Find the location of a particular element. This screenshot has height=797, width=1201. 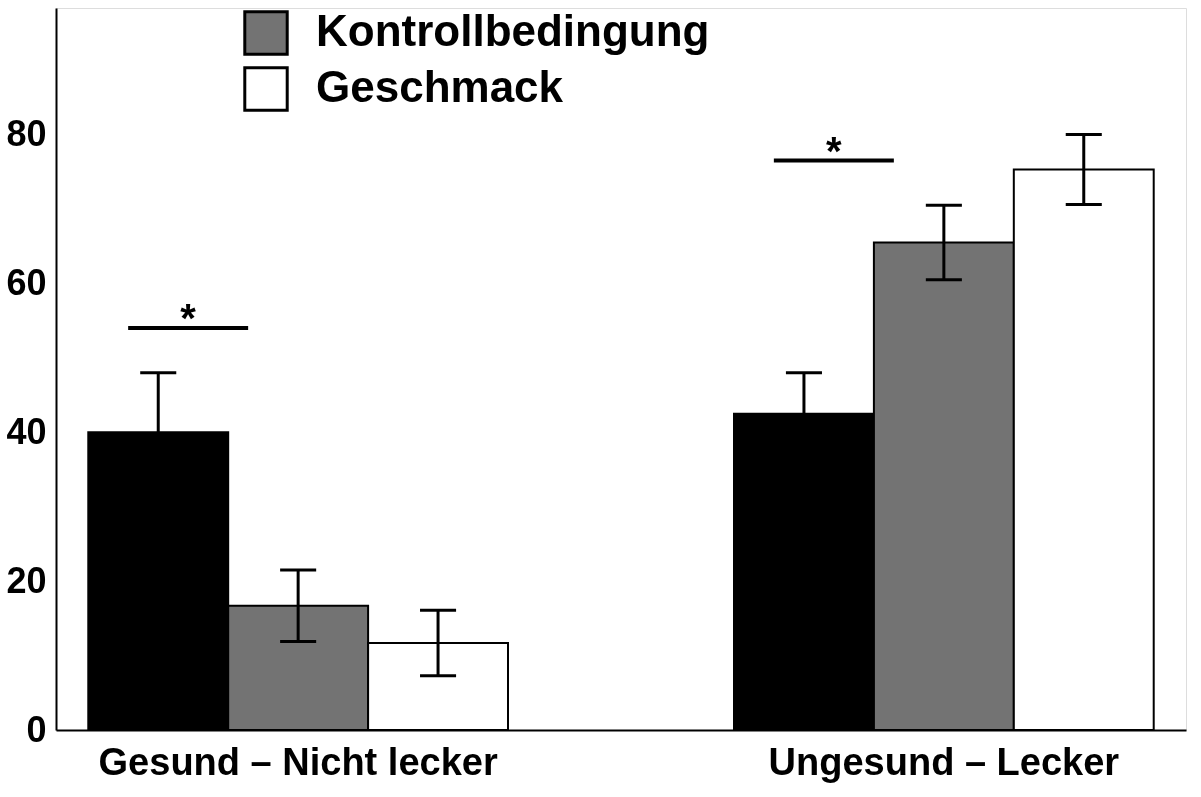

y-tick-label: 40 is located at coordinates (26, 431).